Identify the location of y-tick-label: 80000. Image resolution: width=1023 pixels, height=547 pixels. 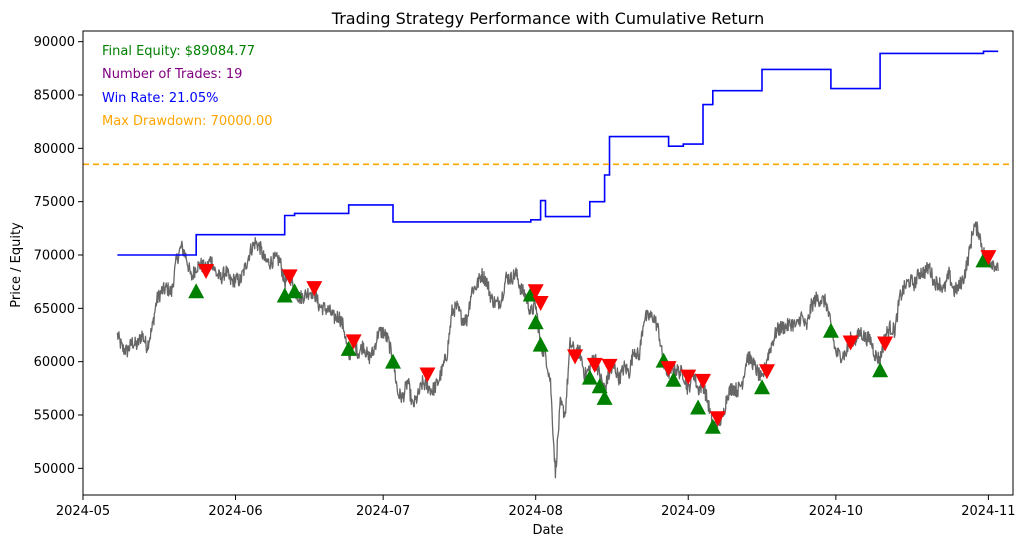
(54, 149).